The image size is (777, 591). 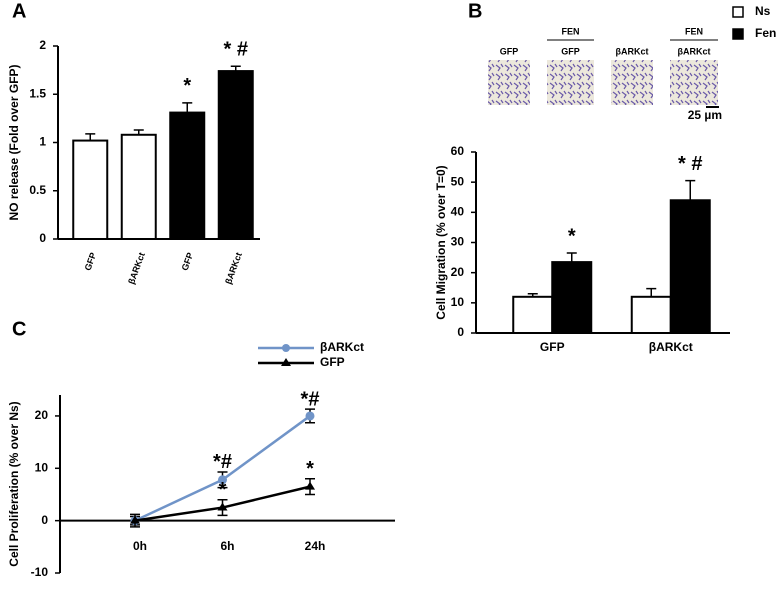 I want to click on y-tick-label: 50, so click(x=458, y=181).